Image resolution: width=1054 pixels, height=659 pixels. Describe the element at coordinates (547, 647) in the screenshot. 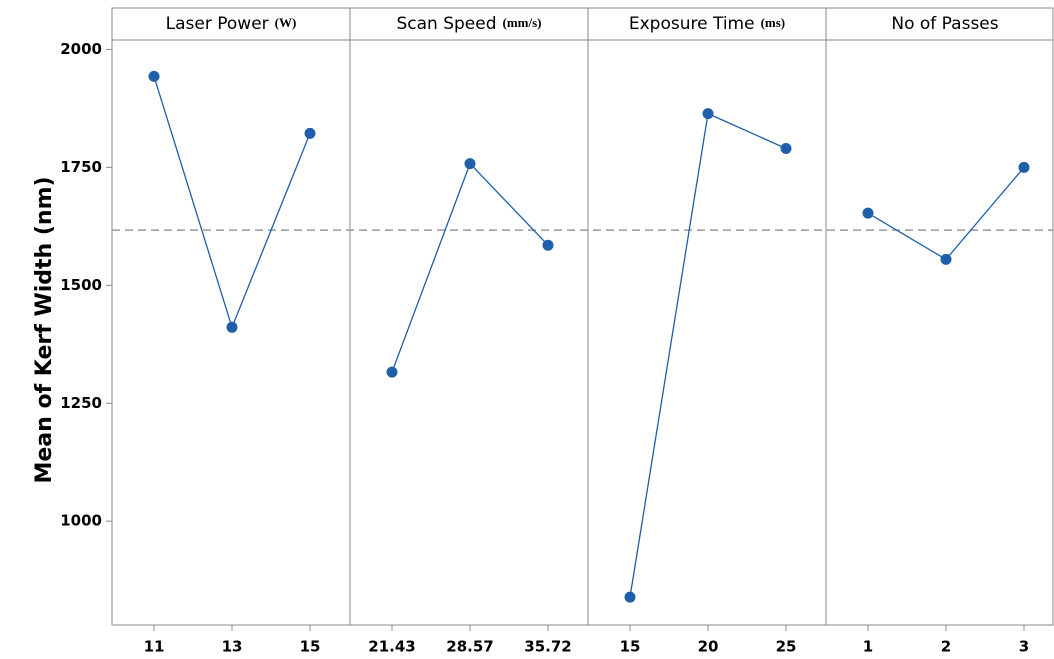

I see `x-tick-label: 35.72` at that location.